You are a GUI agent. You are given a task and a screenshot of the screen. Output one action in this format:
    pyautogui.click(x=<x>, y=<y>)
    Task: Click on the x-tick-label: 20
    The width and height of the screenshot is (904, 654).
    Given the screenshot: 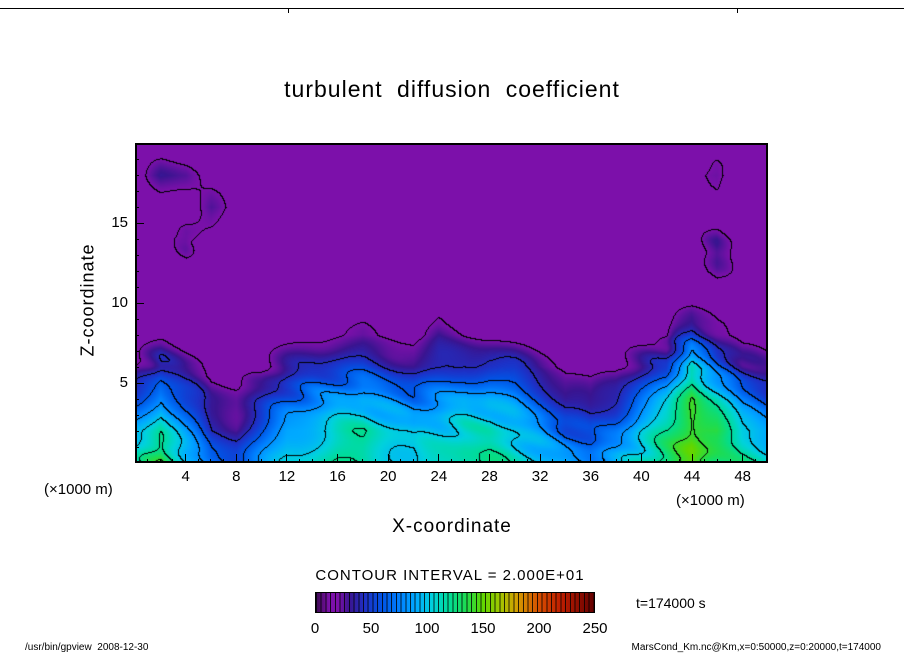 What is the action you would take?
    pyautogui.click(x=388, y=476)
    